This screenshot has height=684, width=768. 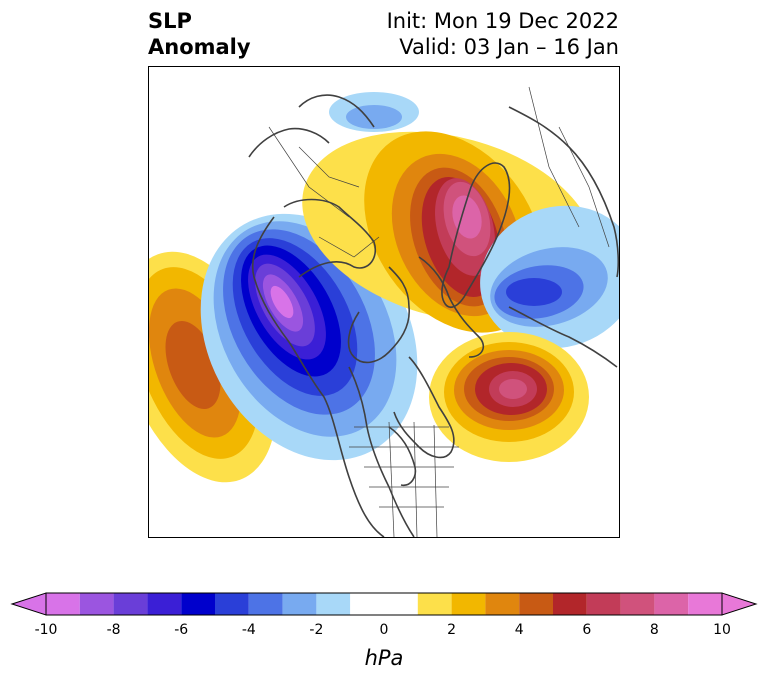 I want to click on colorbar-tick-label: -2, so click(x=316, y=630).